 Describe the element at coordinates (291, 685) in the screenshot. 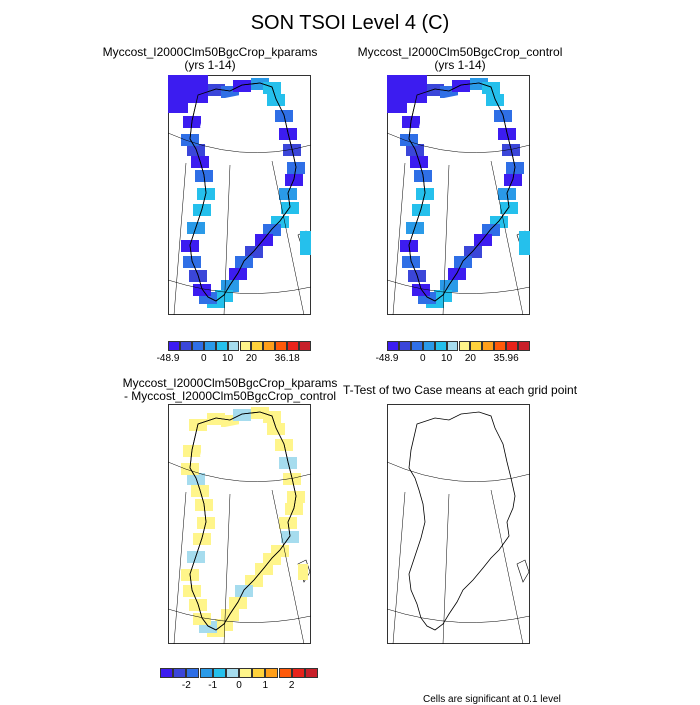

I see `colorbar-label: 2` at that location.